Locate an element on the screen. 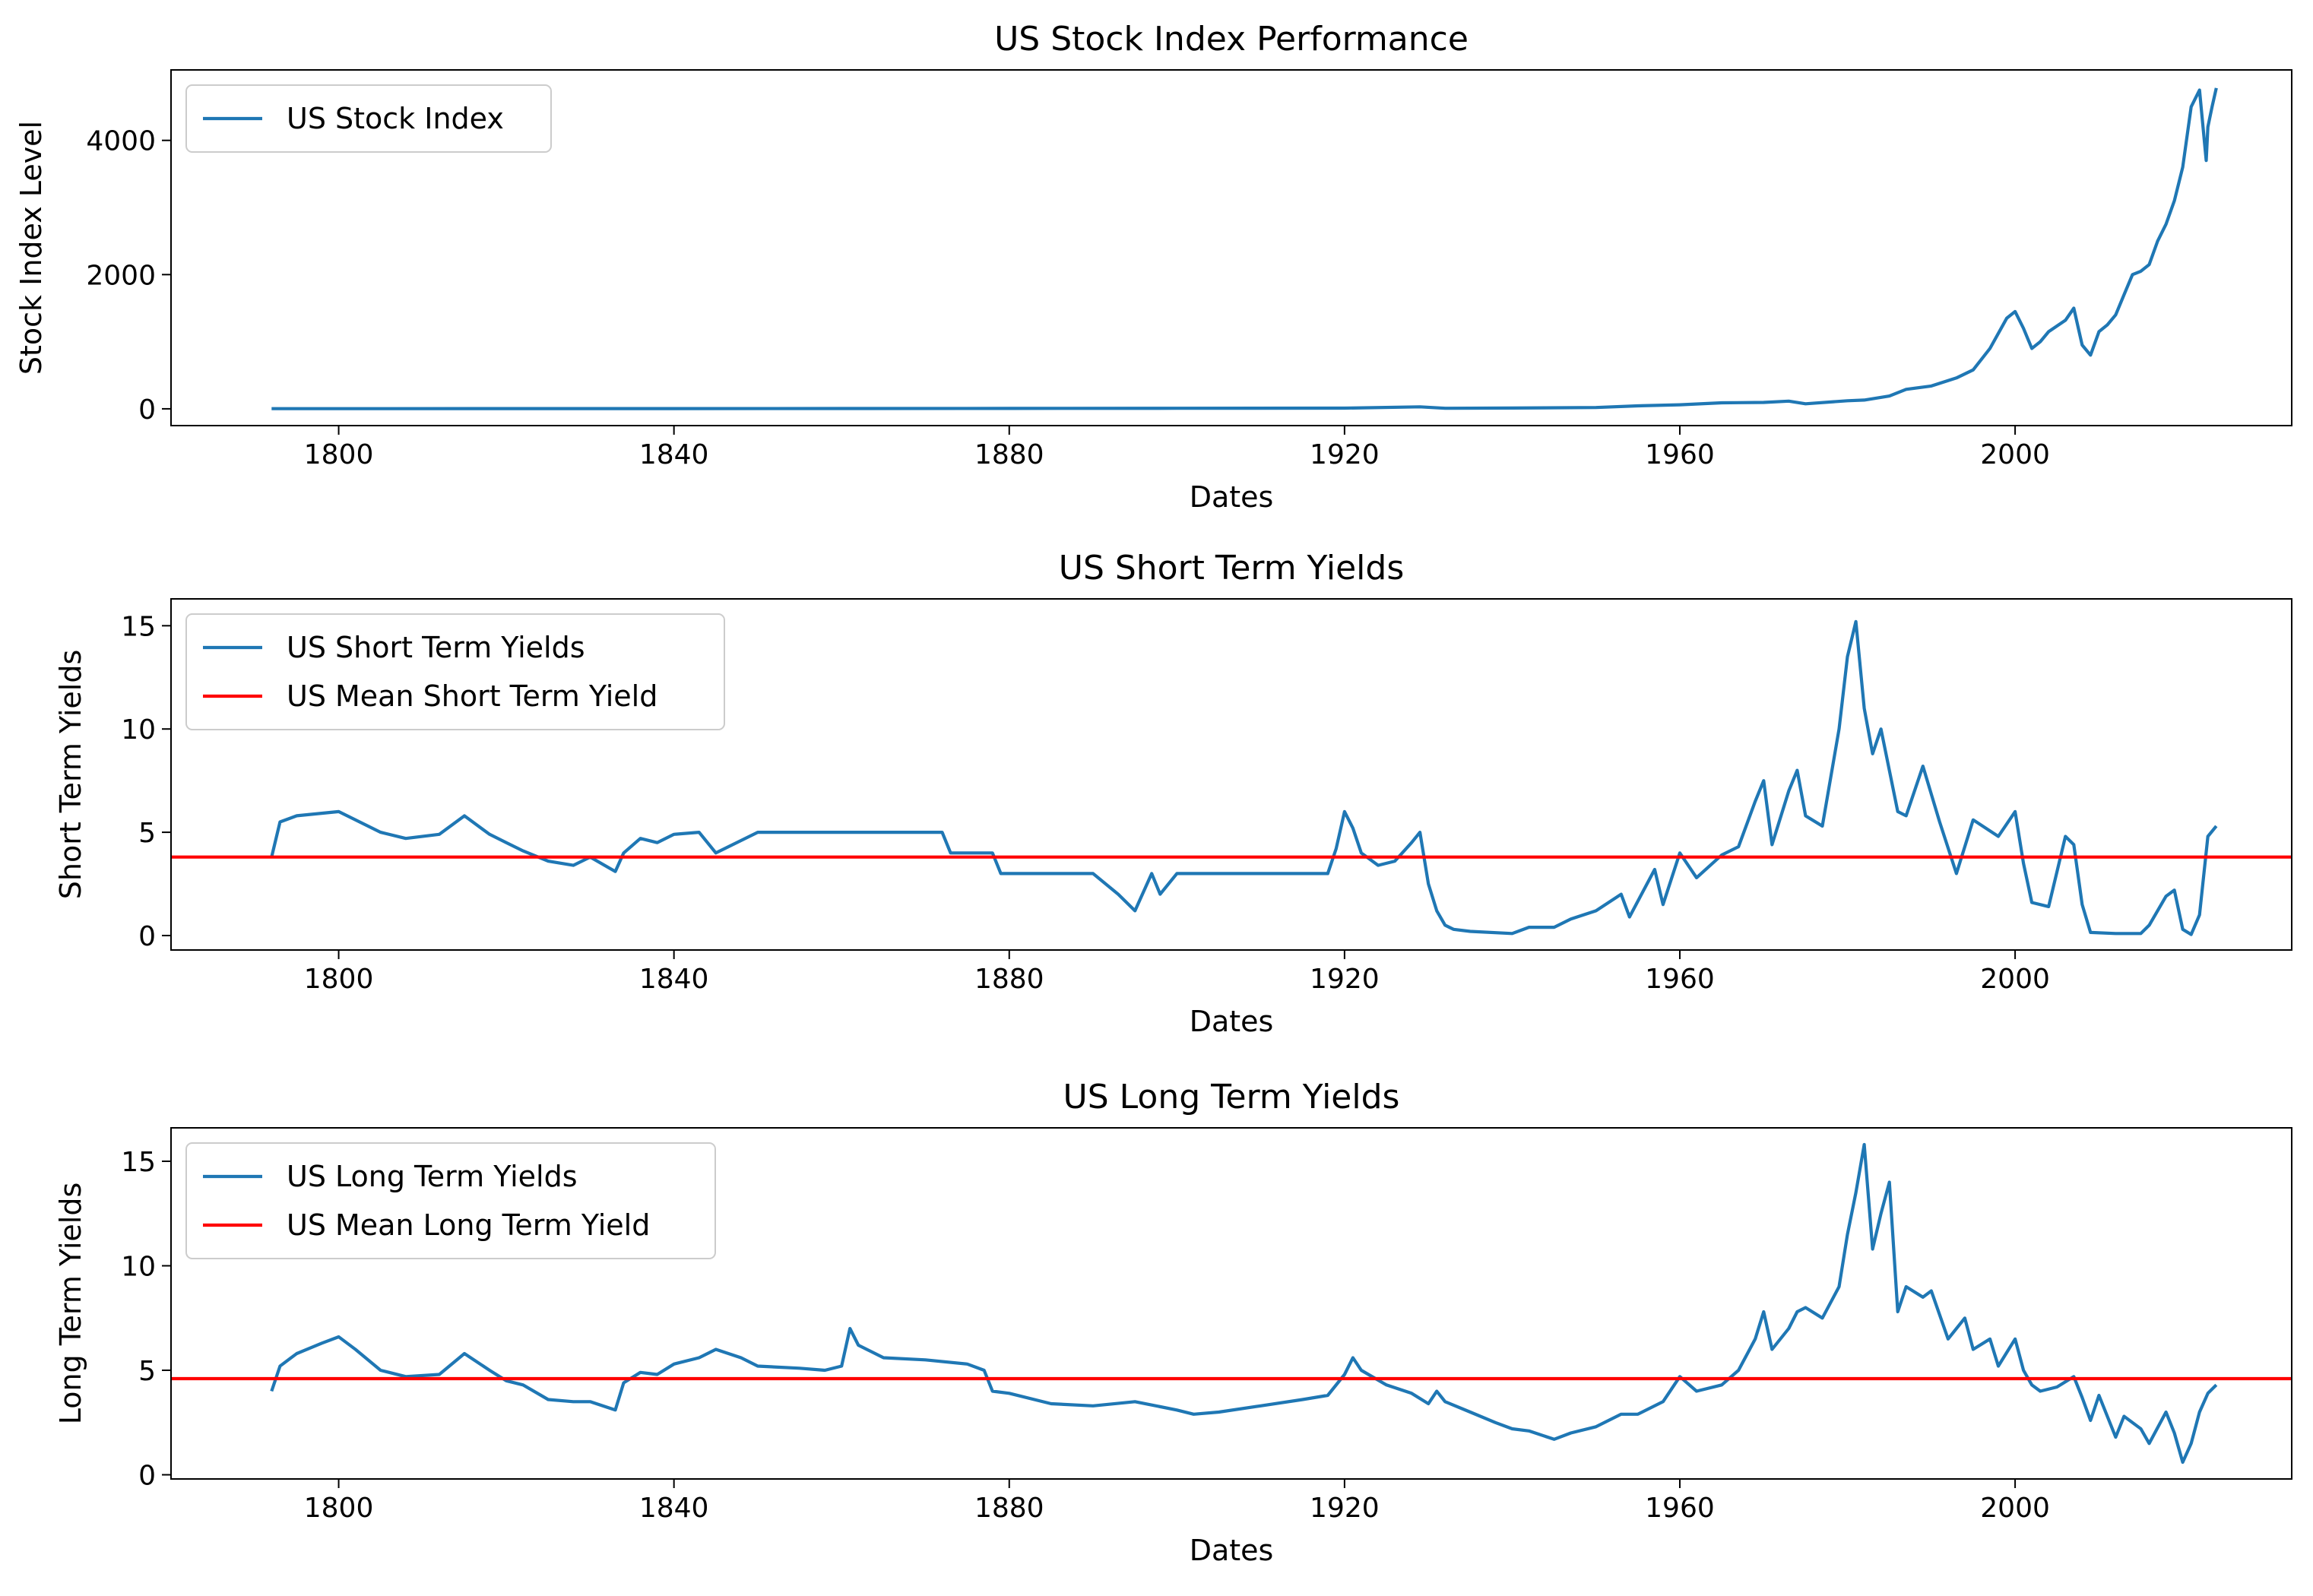 The width and height of the screenshot is (2313, 1596). chart-title: US Stock Index Performance is located at coordinates (1231, 40).